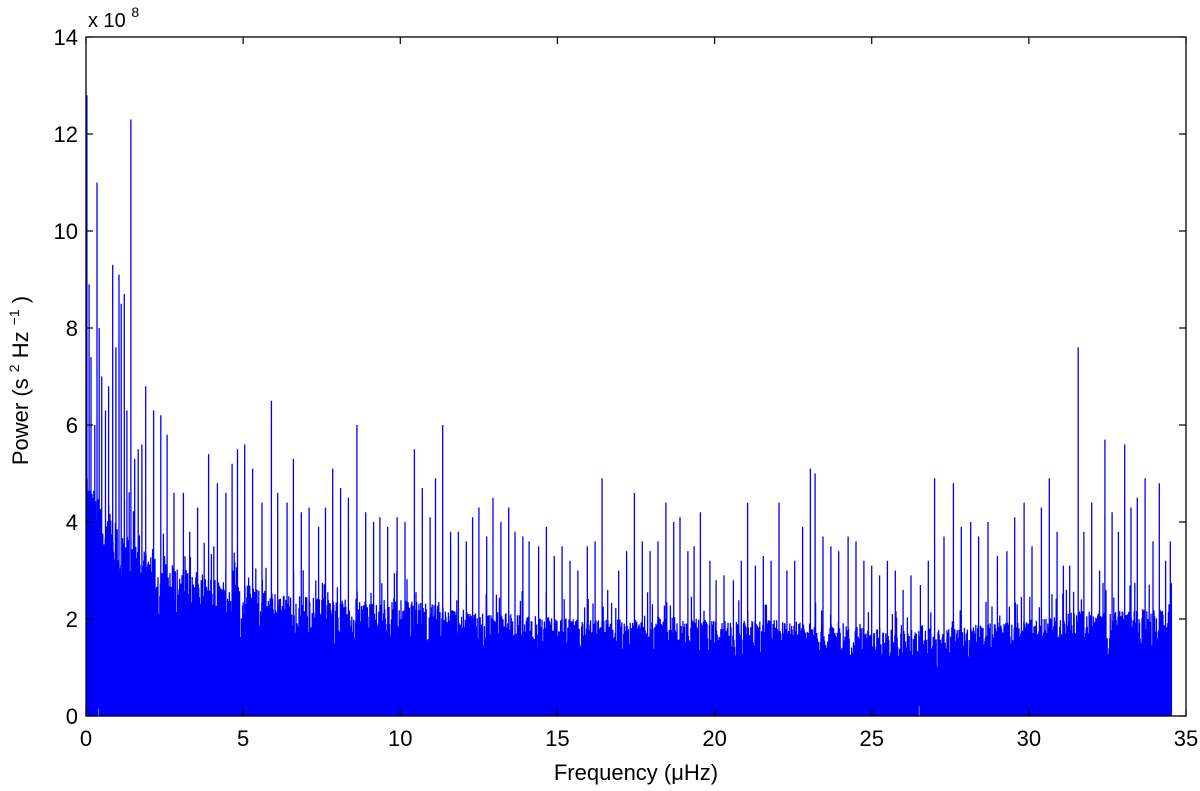 The width and height of the screenshot is (1200, 791). I want to click on x-tick-label: 35, so click(1186, 738).